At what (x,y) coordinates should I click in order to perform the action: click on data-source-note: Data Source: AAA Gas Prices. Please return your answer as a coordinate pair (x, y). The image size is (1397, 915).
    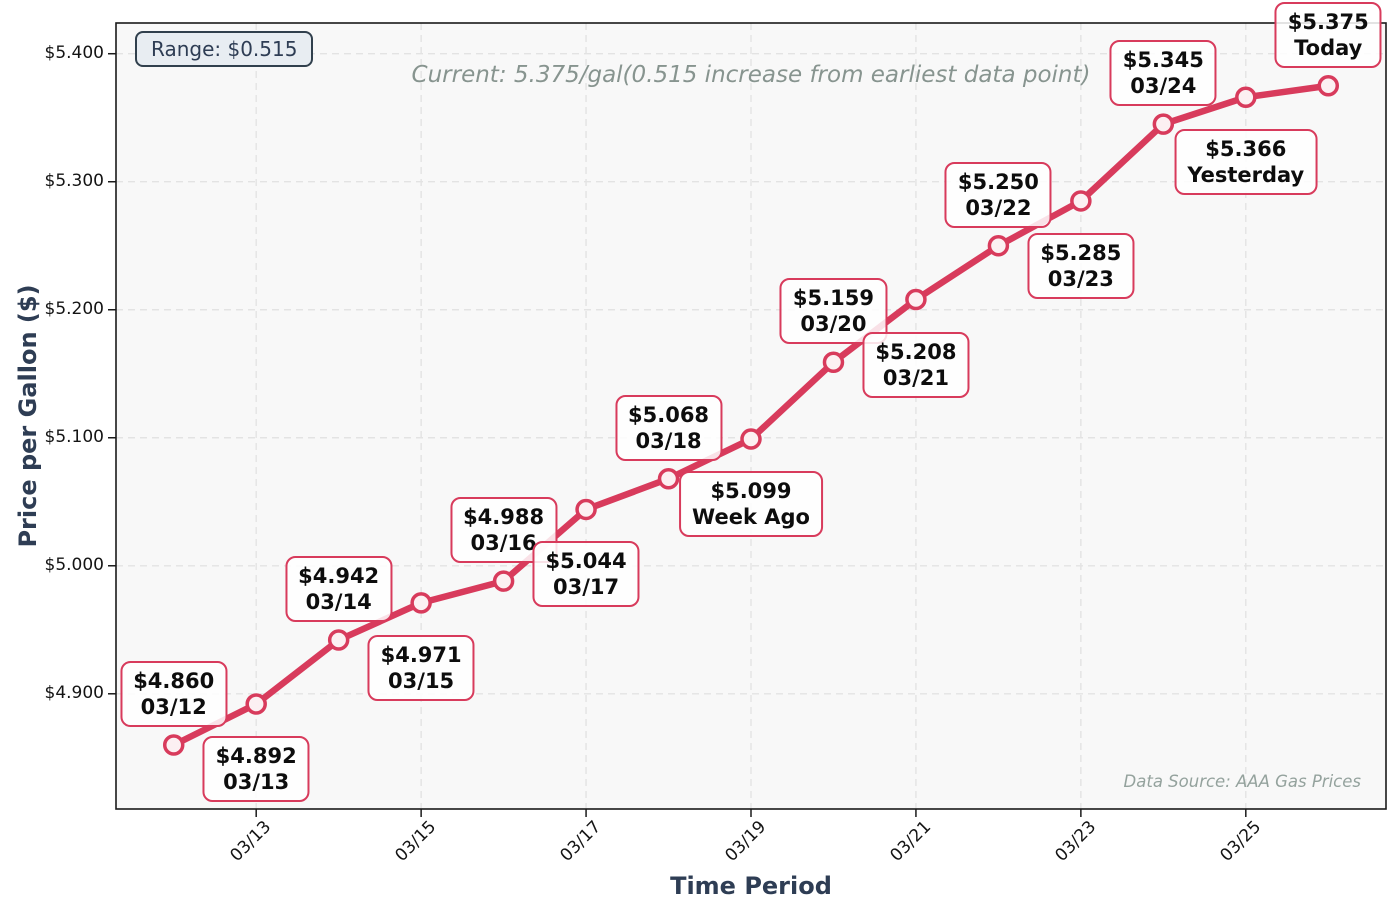
    Looking at the image, I should click on (1242, 781).